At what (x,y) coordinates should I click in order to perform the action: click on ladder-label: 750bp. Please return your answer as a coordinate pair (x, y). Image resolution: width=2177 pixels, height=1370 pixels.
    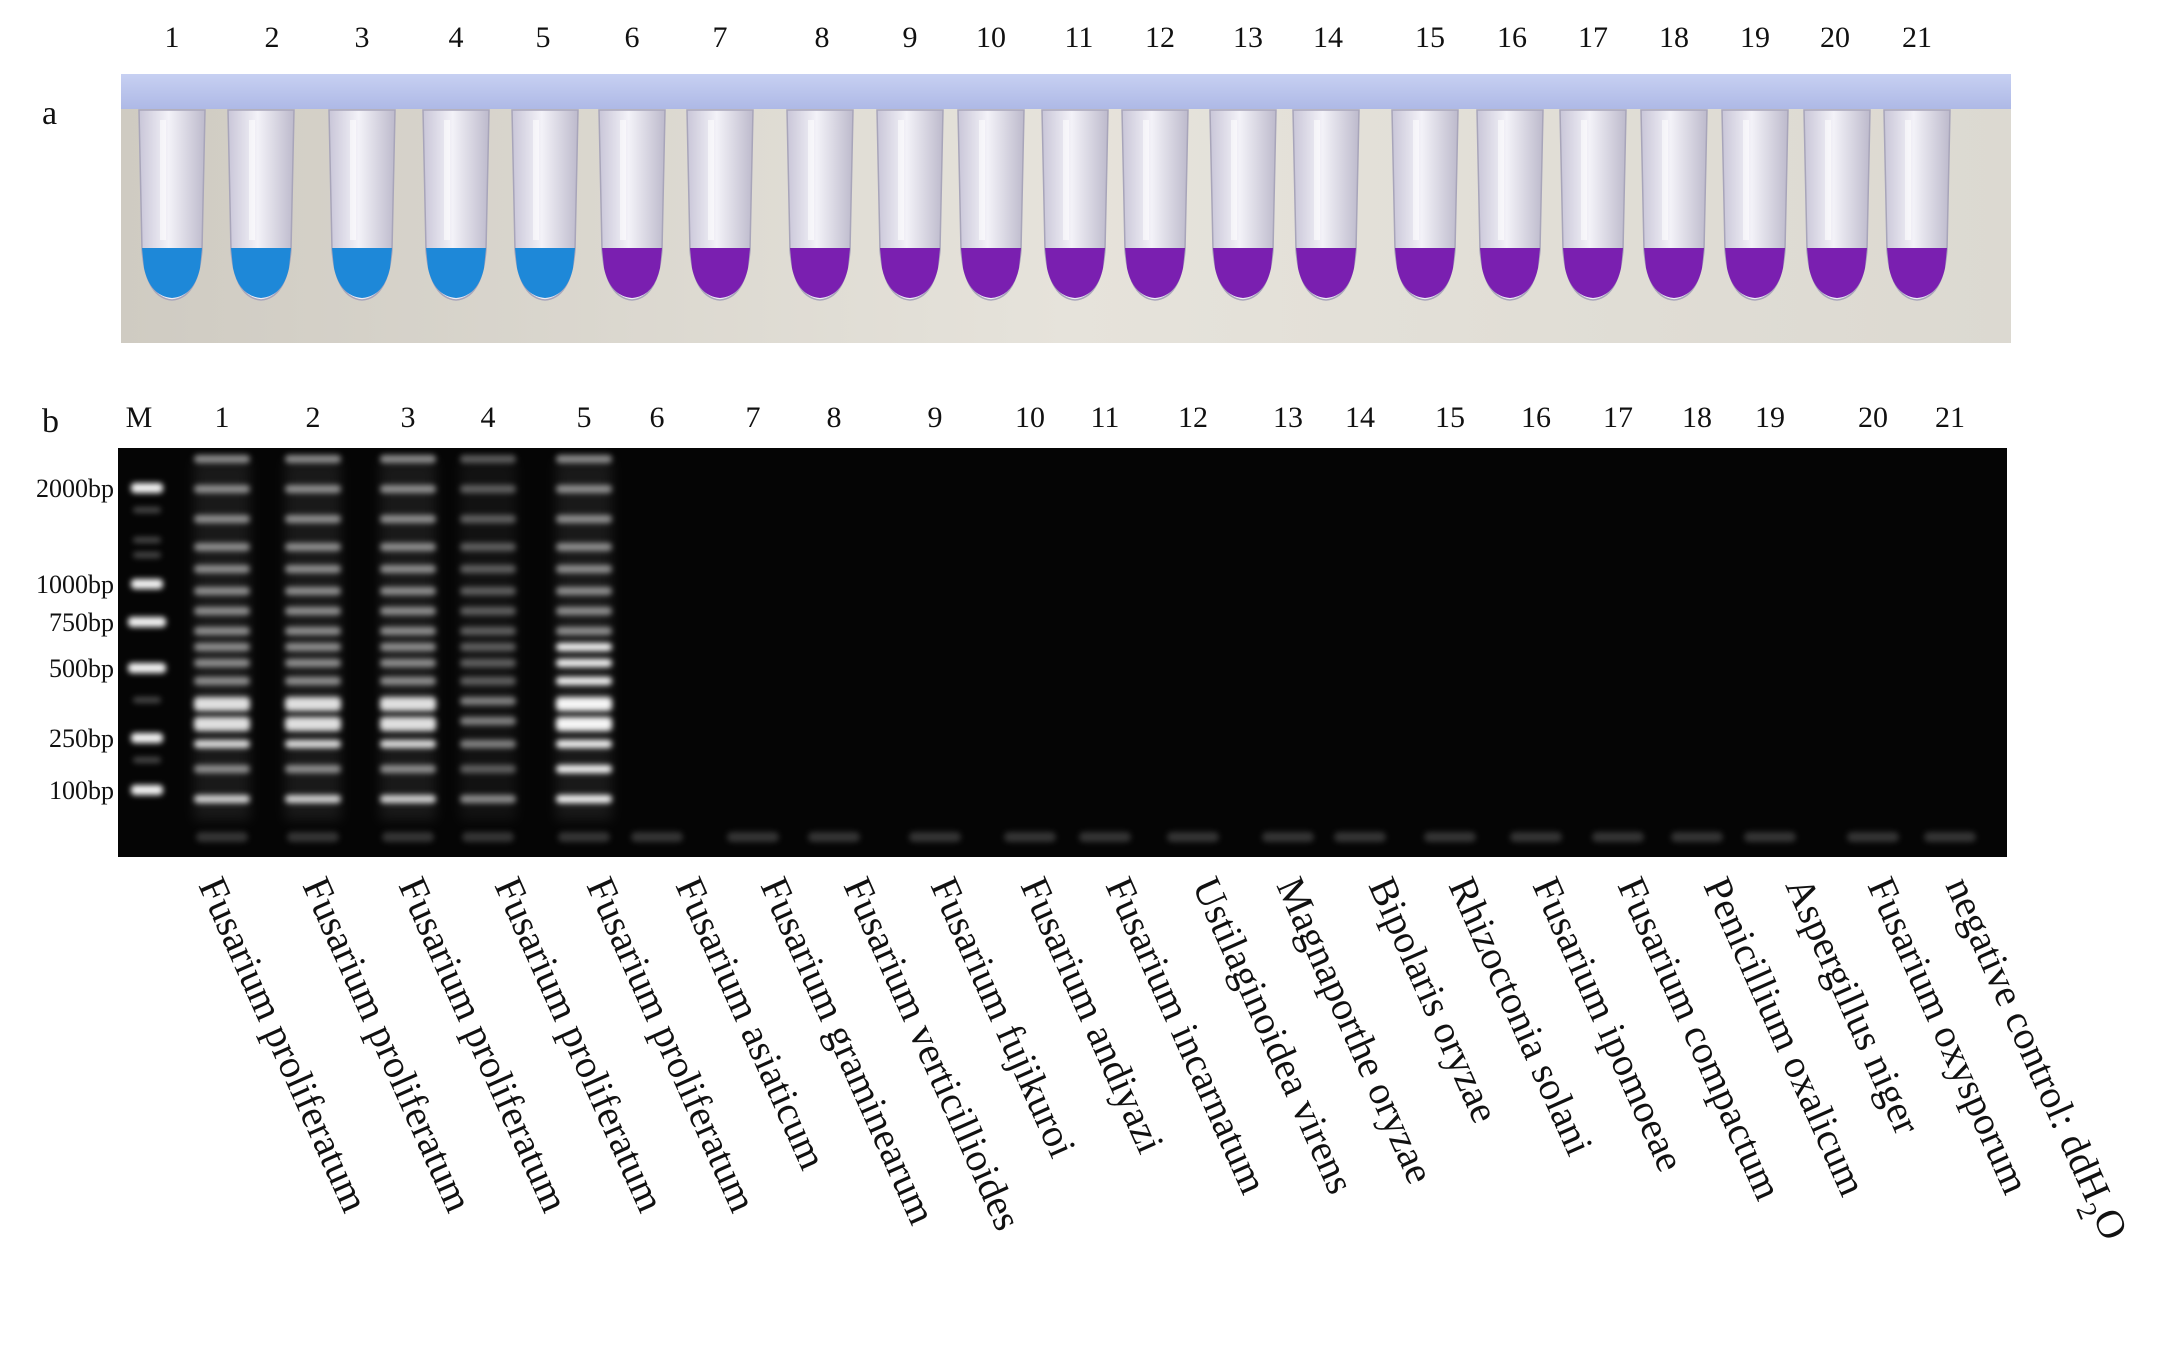
    Looking at the image, I should click on (81, 622).